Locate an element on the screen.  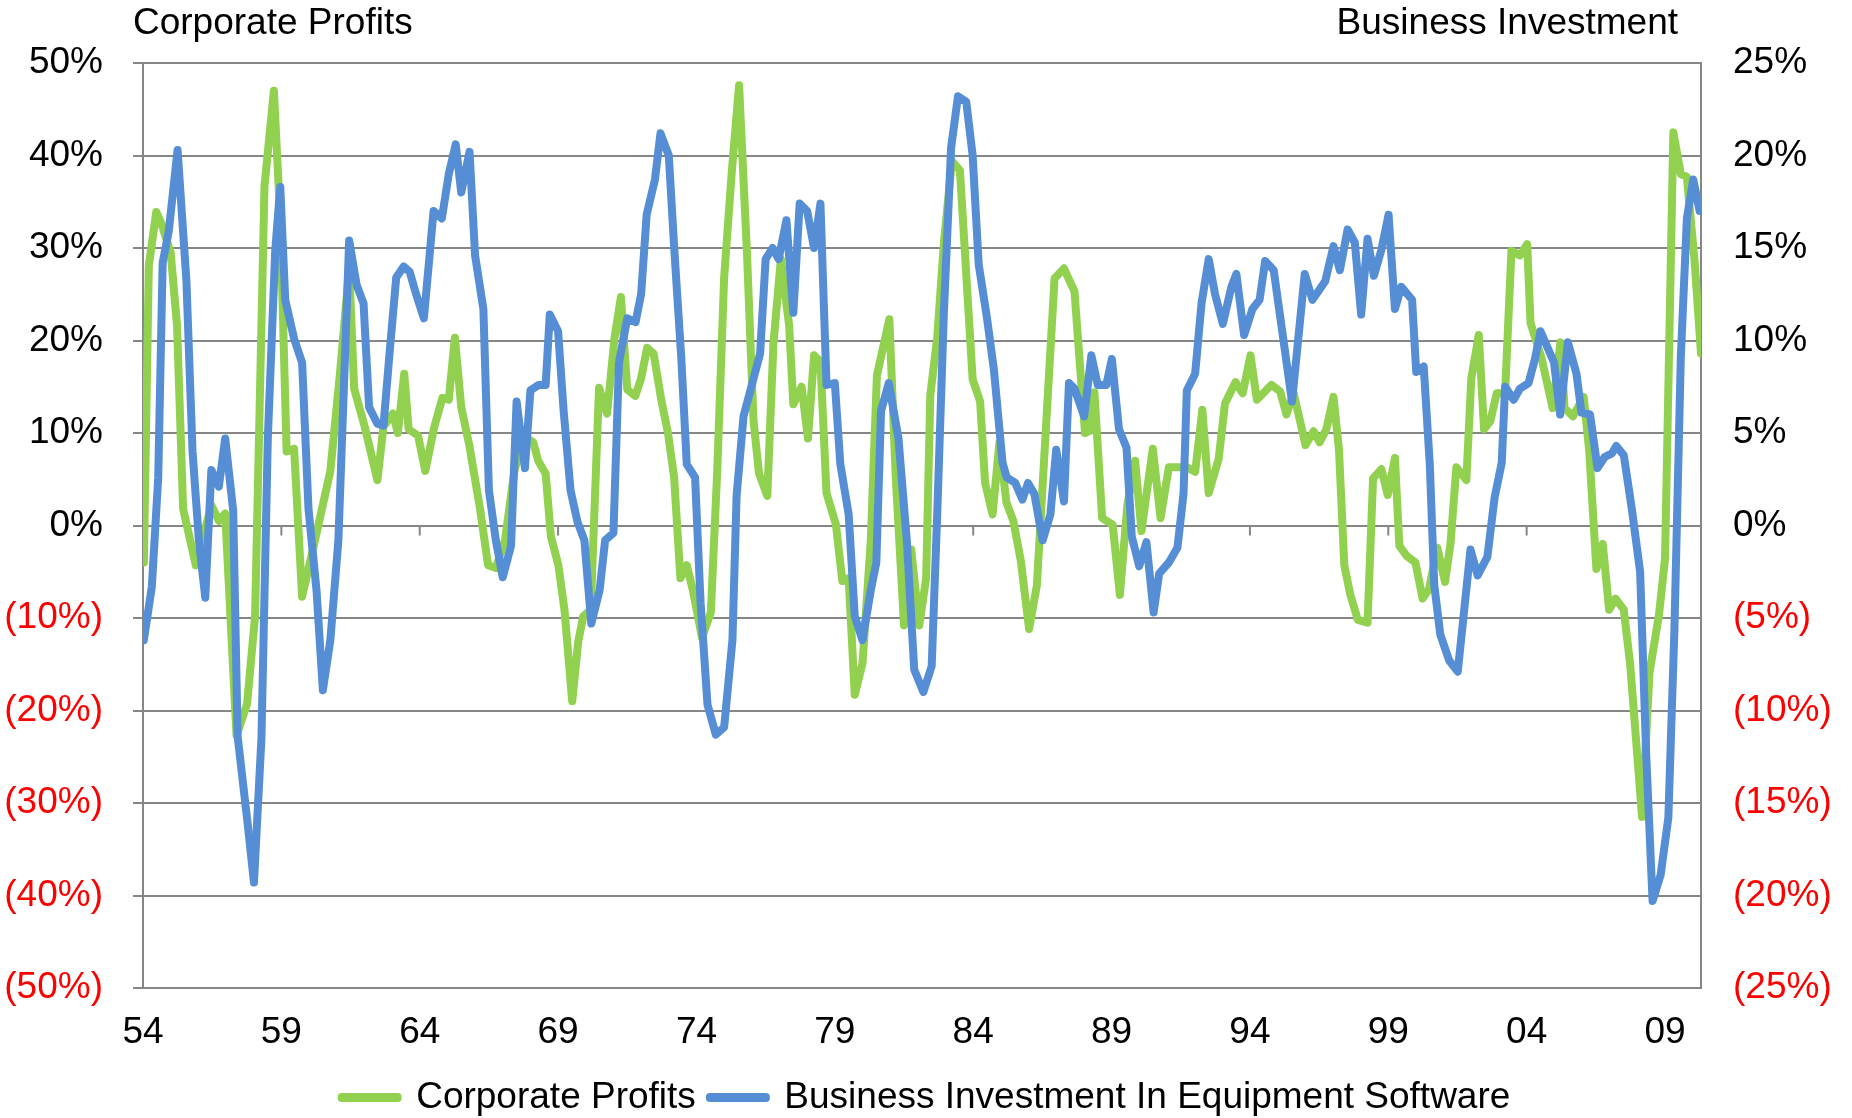
x-tick-label: 64 is located at coordinates (420, 1031).